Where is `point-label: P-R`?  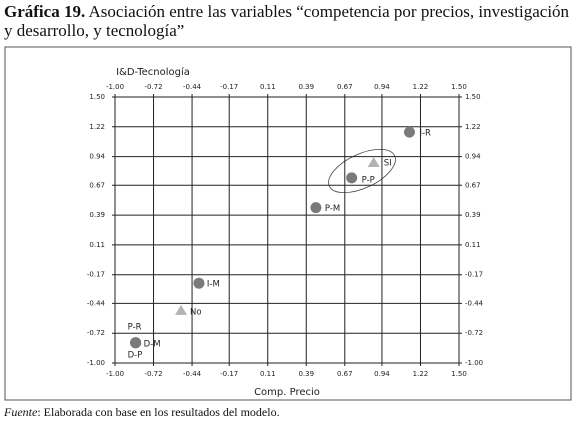
point-label: P-R is located at coordinates (135, 327).